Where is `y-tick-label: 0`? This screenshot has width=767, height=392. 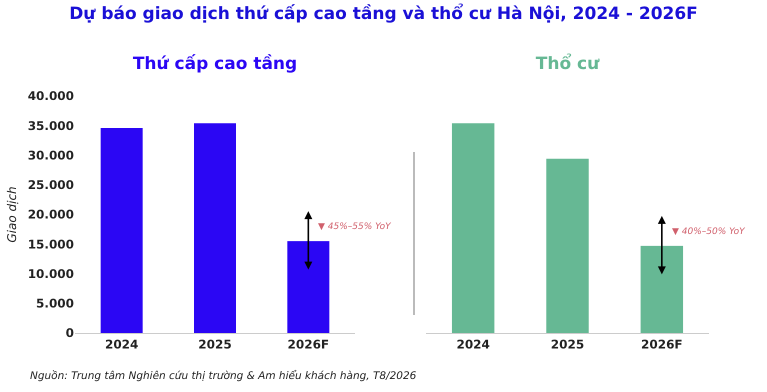
y-tick-label: 0 is located at coordinates (70, 333).